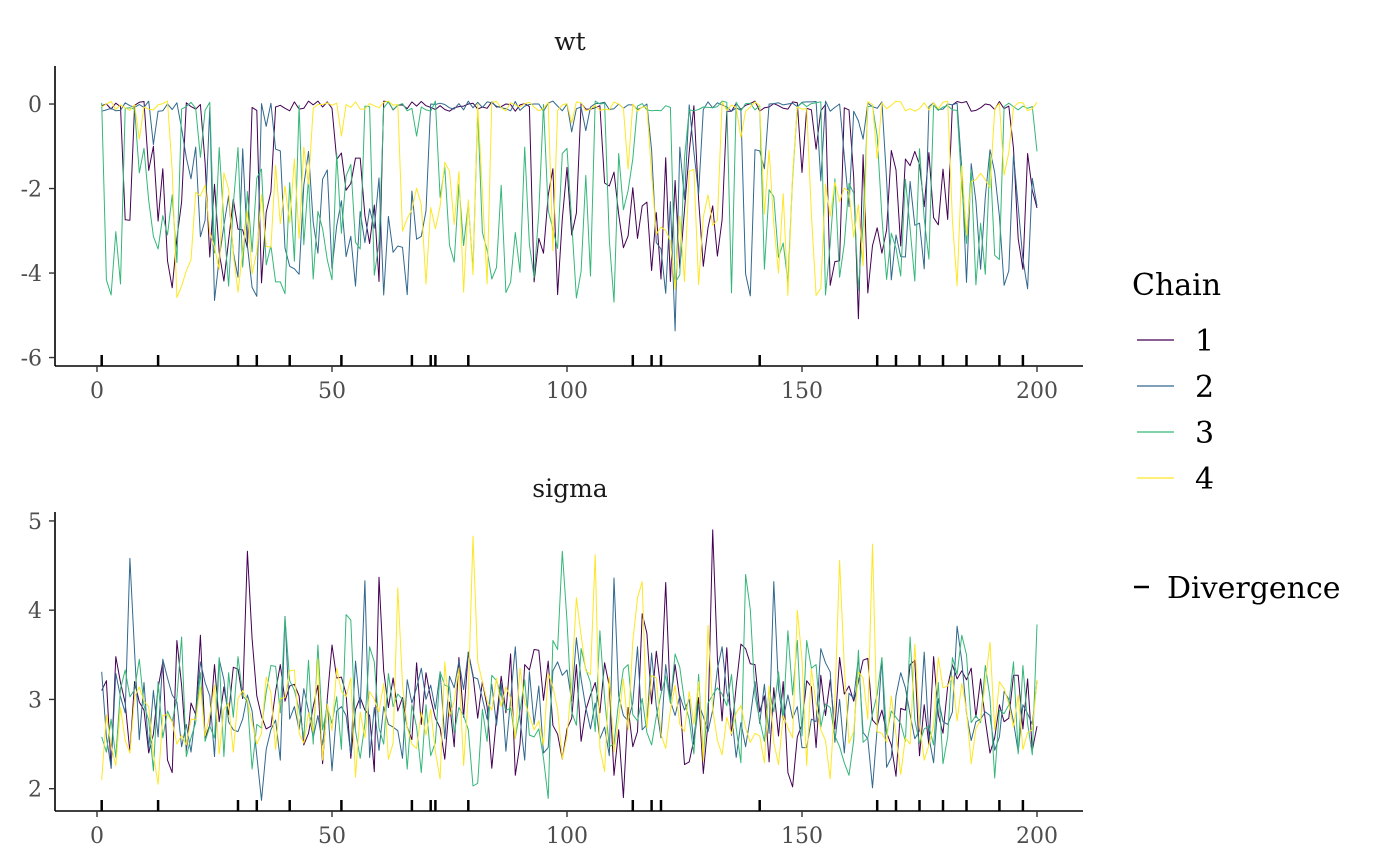 Image resolution: width=1400 pixels, height=866 pixels. I want to click on legend-label-1: 1, so click(1204, 341).